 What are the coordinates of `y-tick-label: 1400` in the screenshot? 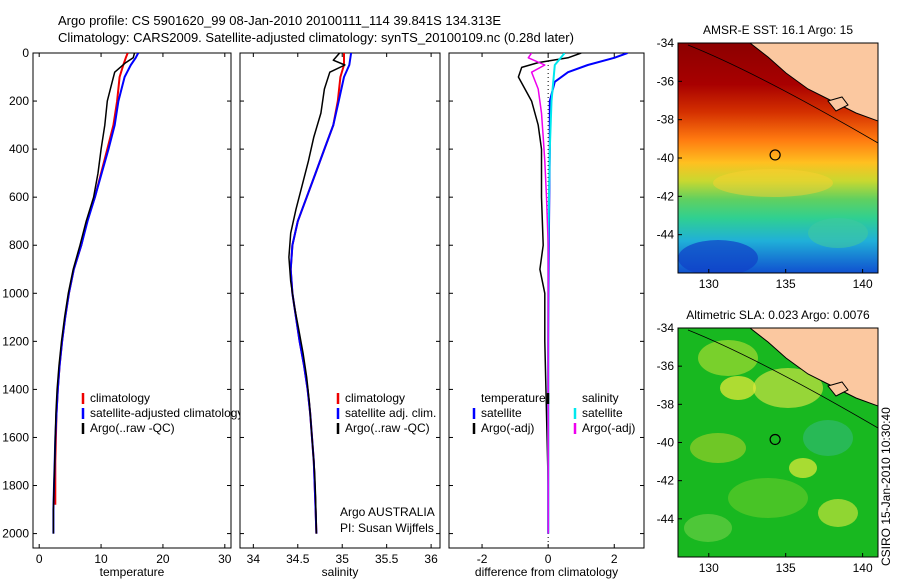 It's located at (15, 389).